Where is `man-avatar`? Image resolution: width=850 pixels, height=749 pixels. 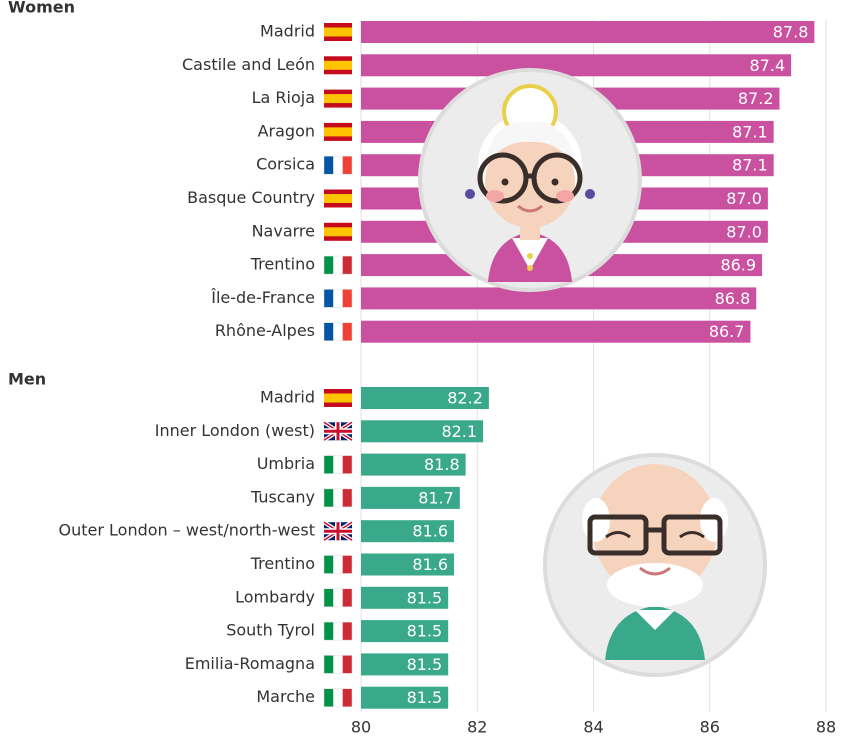 man-avatar is located at coordinates (655, 565).